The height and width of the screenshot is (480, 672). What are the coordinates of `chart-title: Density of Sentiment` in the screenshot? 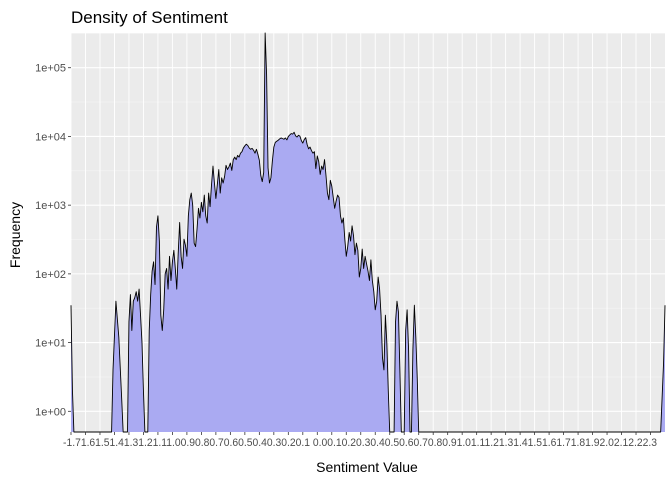 It's located at (149, 17).